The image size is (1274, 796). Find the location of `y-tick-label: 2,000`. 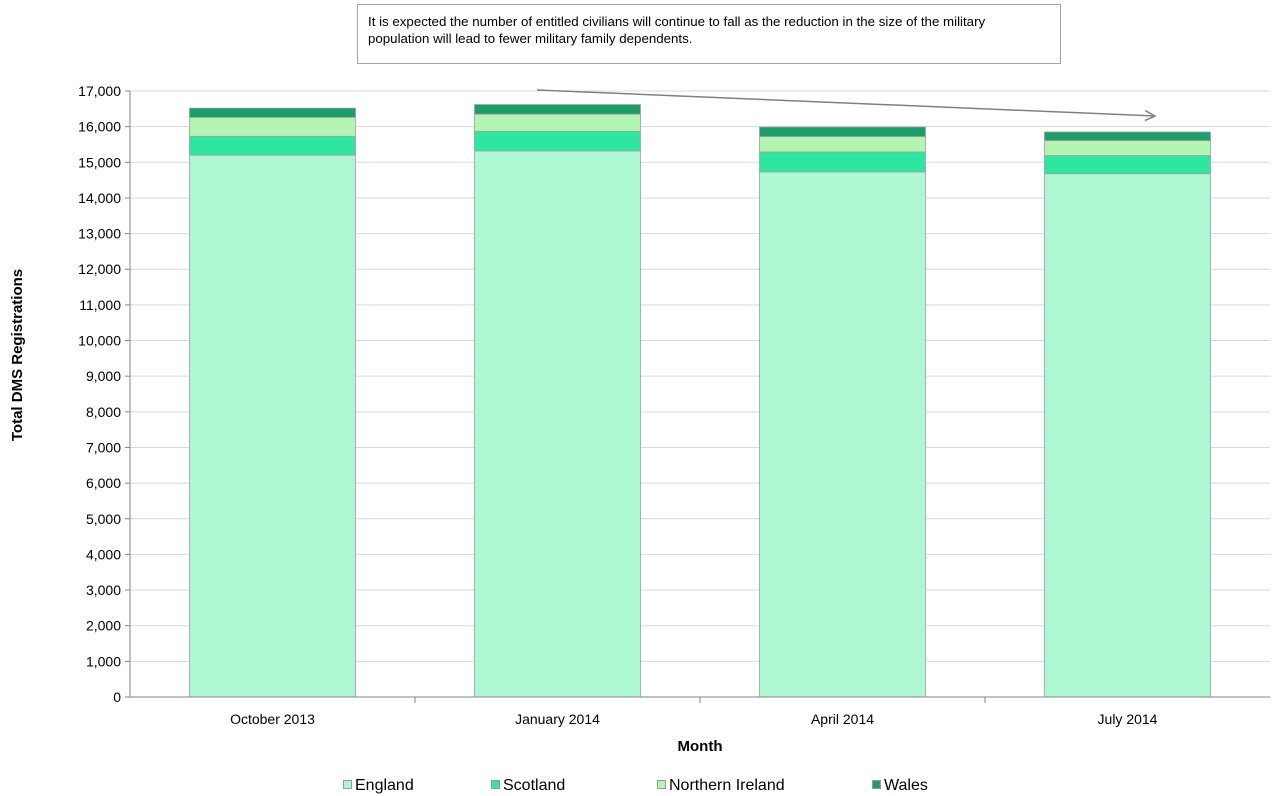

y-tick-label: 2,000 is located at coordinates (103, 626).